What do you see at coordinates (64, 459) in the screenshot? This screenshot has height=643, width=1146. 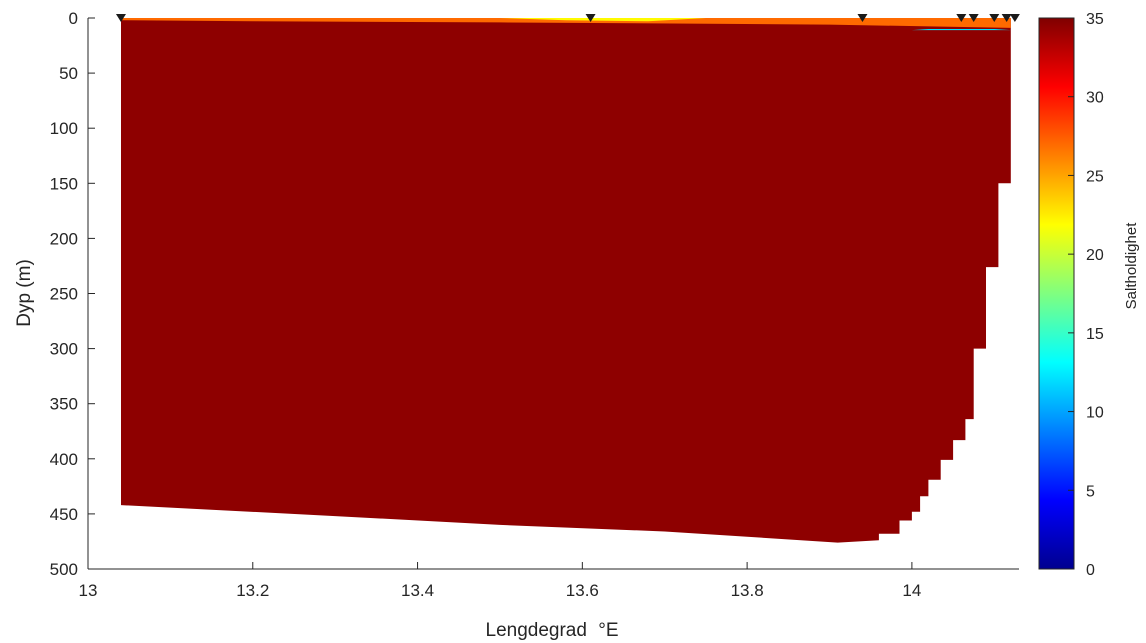 I see `y-tick-label-8: 400` at bounding box center [64, 459].